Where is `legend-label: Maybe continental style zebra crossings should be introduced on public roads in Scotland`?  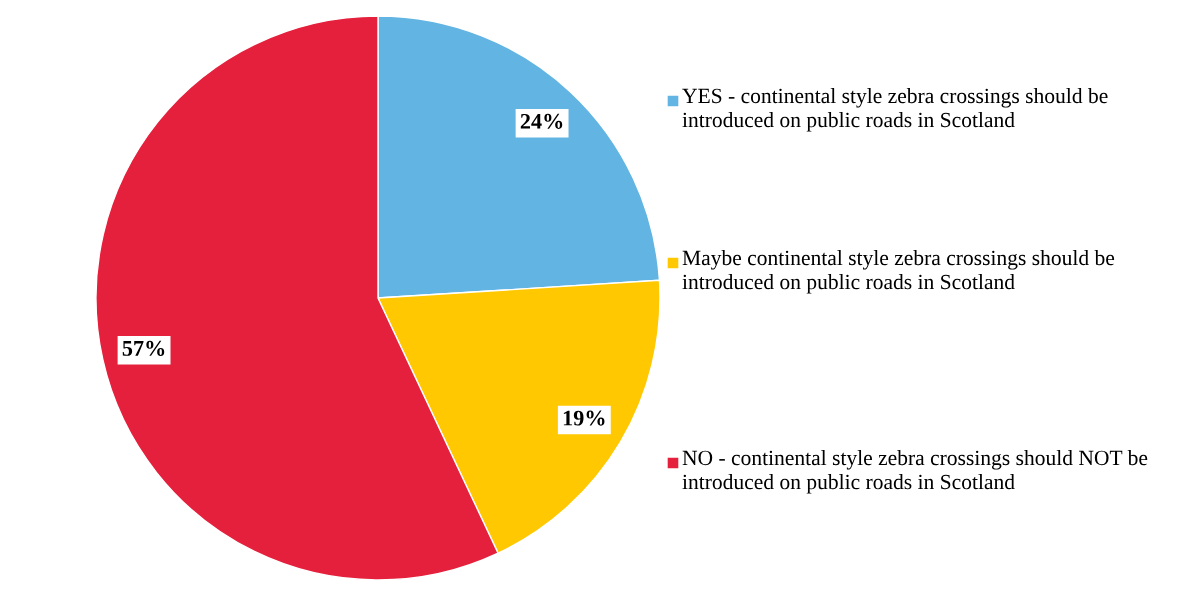
legend-label: Maybe continental style zebra crossings should be introduced on public roads in Scotland is located at coordinates (898, 272).